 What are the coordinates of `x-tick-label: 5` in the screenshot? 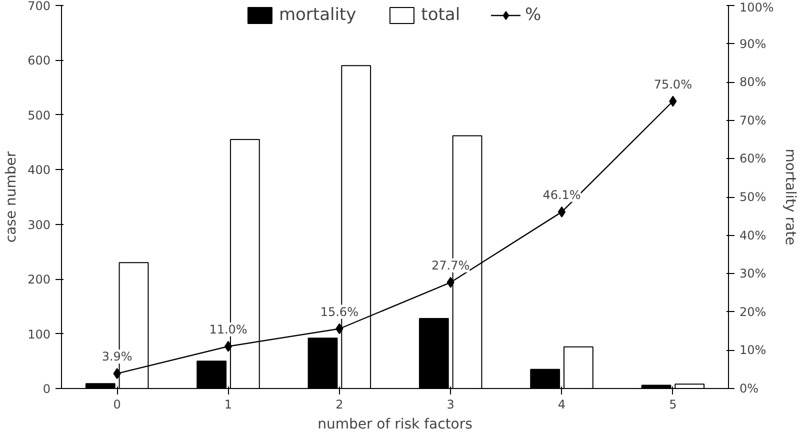 It's located at (673, 405).